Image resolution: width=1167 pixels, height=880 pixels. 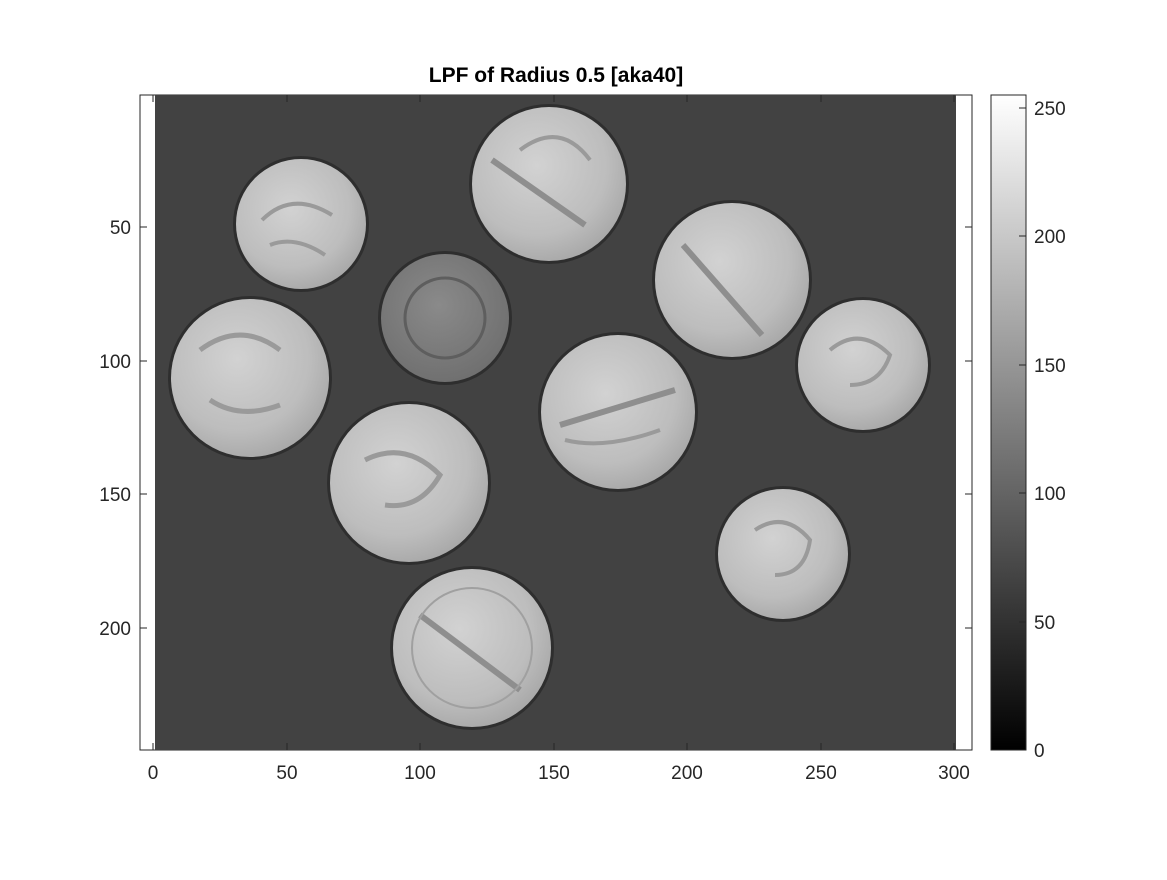 What do you see at coordinates (1039, 751) in the screenshot?
I see `colorbar-tick-label: 0` at bounding box center [1039, 751].